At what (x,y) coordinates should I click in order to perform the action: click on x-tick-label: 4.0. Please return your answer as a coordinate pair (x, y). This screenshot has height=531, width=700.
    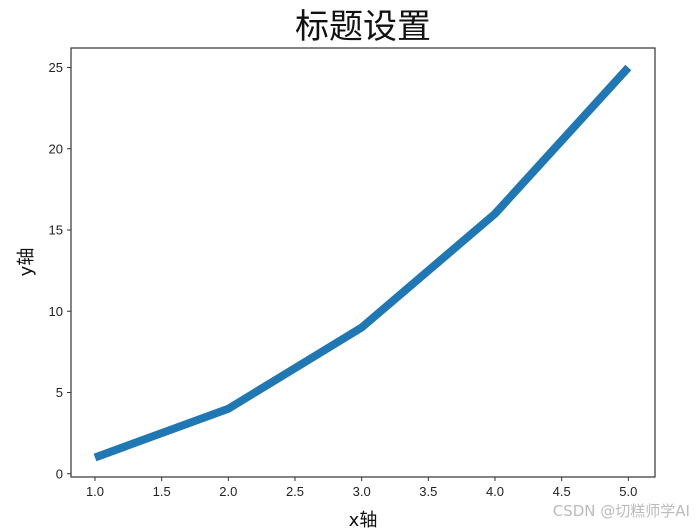
    Looking at the image, I should click on (495, 491).